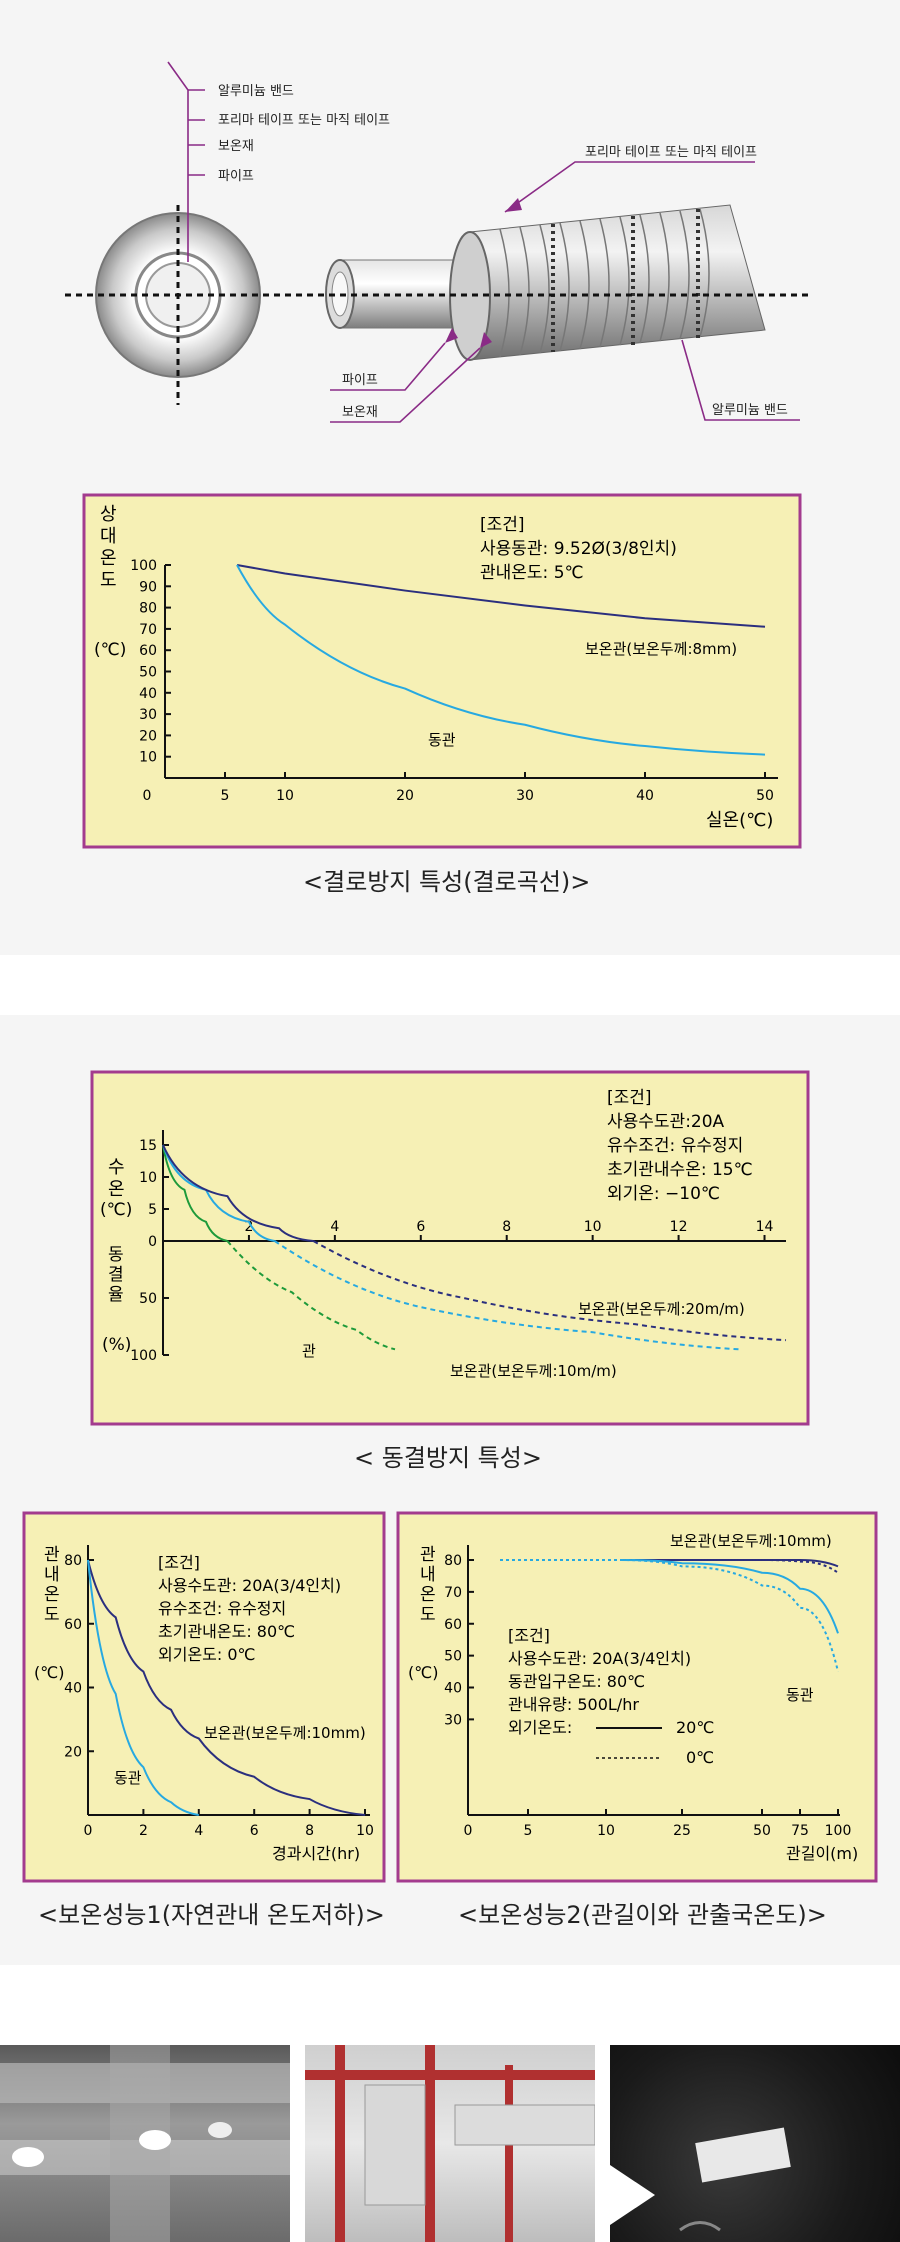  What do you see at coordinates (506, 1227) in the screenshot?
I see `chart2-x-tick-label: 8` at bounding box center [506, 1227].